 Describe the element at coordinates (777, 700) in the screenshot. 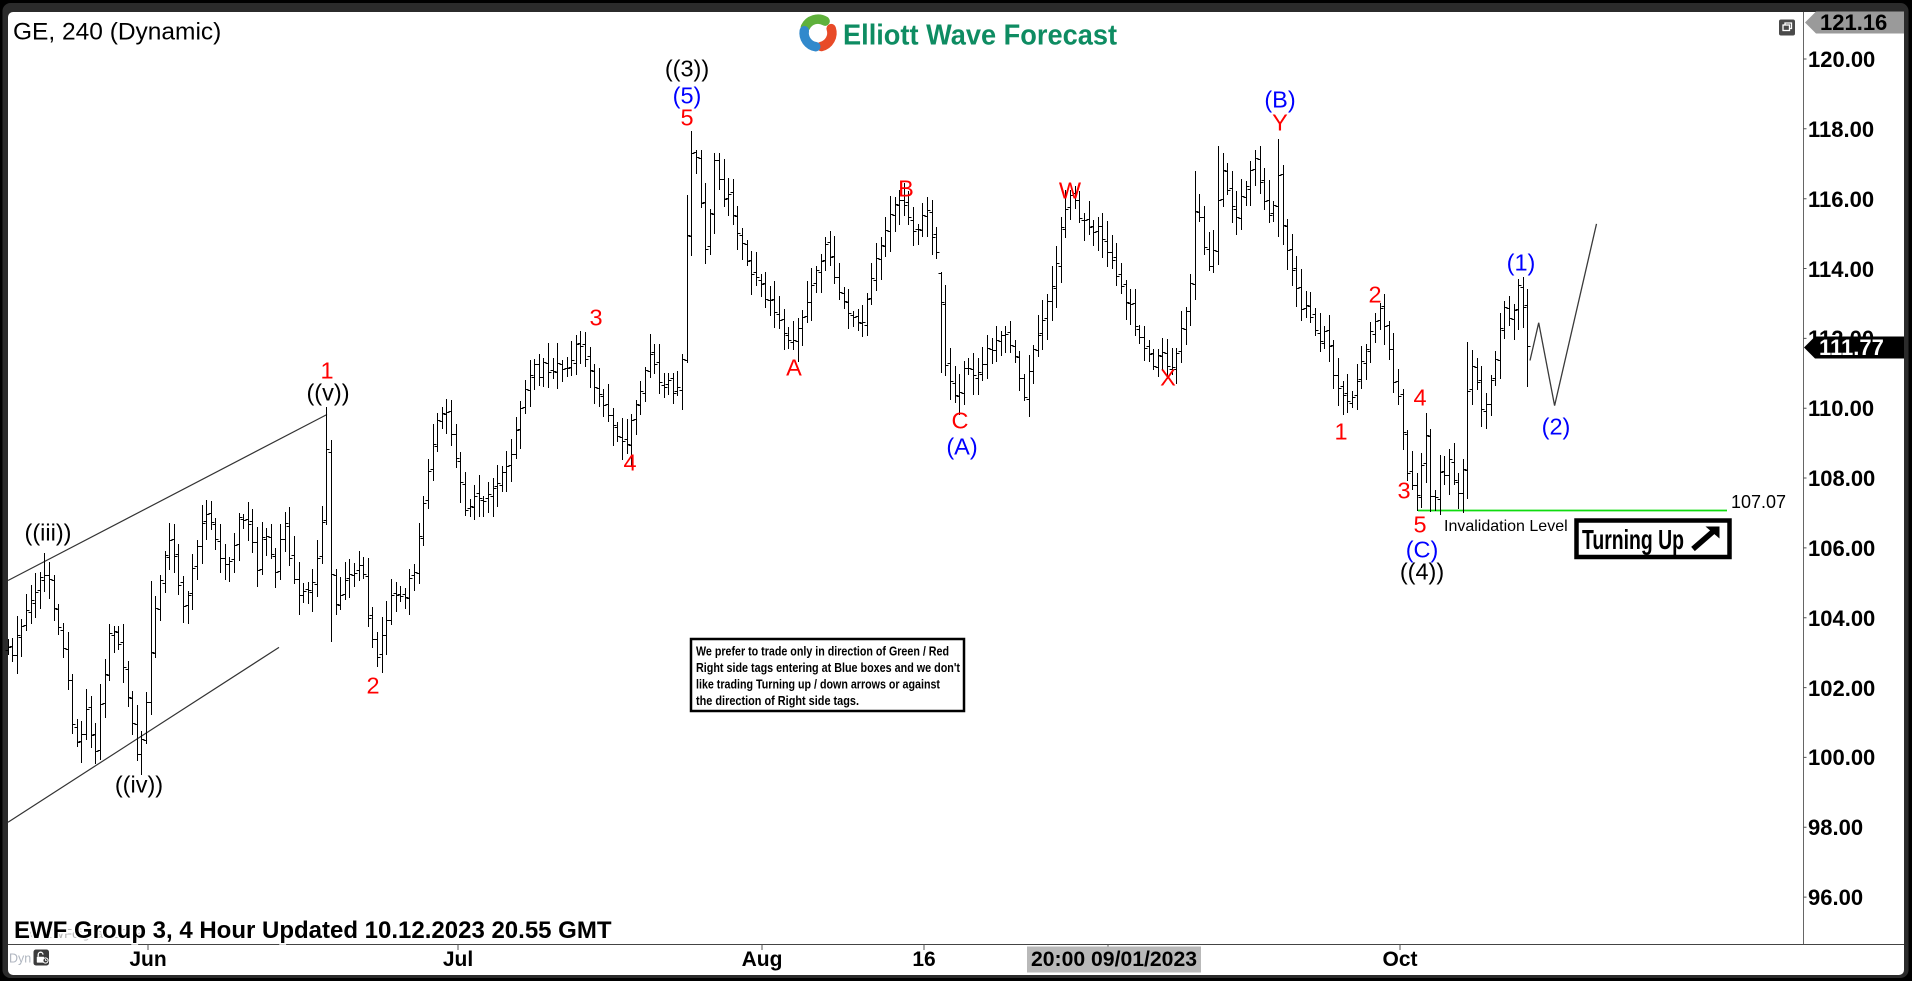

I see `svg-text:the direction of Right side ta: the direction of Right side tags.` at that location.